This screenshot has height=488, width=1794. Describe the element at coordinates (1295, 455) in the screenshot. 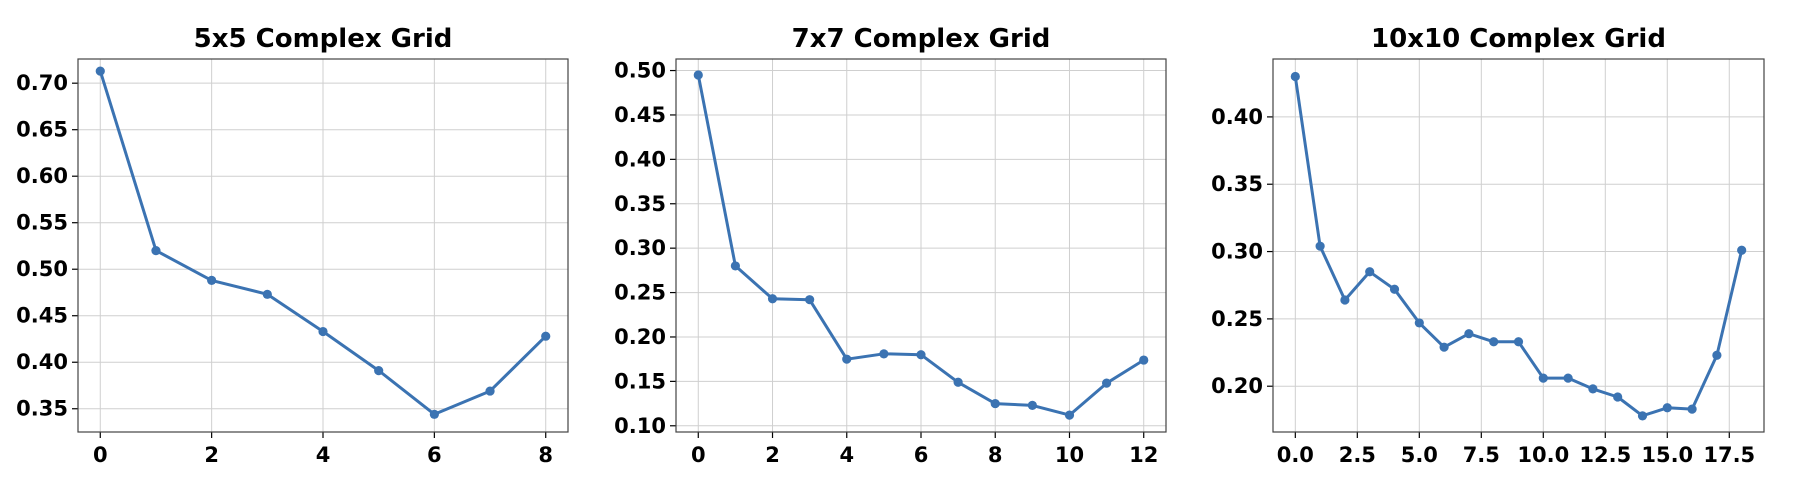

I see `x-tick-label: 0.0` at that location.